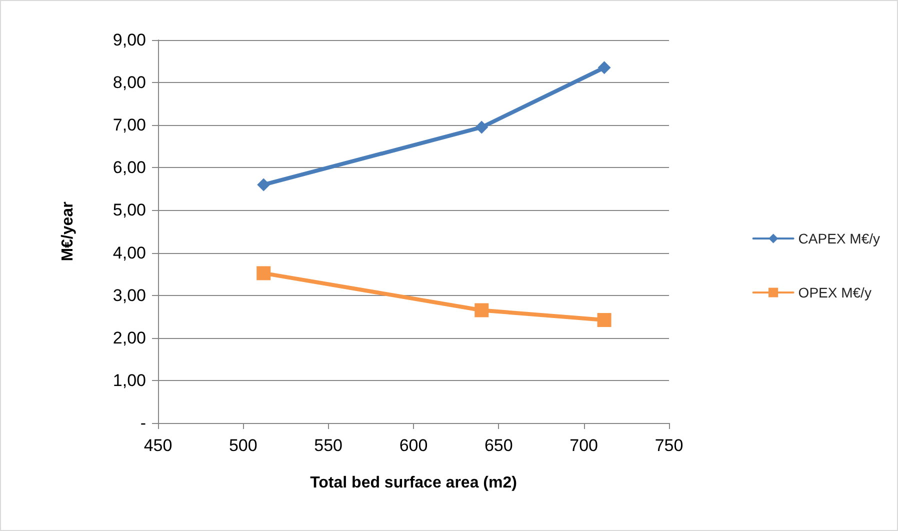  What do you see at coordinates (129, 168) in the screenshot?
I see `y-tick-label: 6,00` at bounding box center [129, 168].